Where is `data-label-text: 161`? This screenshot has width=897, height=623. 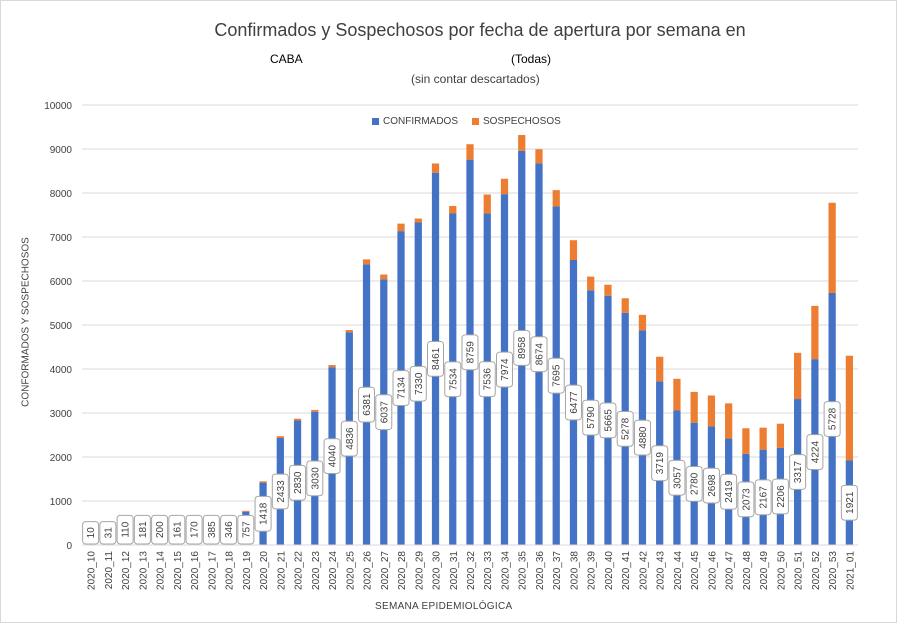 data-label-text: 161 is located at coordinates (177, 529).